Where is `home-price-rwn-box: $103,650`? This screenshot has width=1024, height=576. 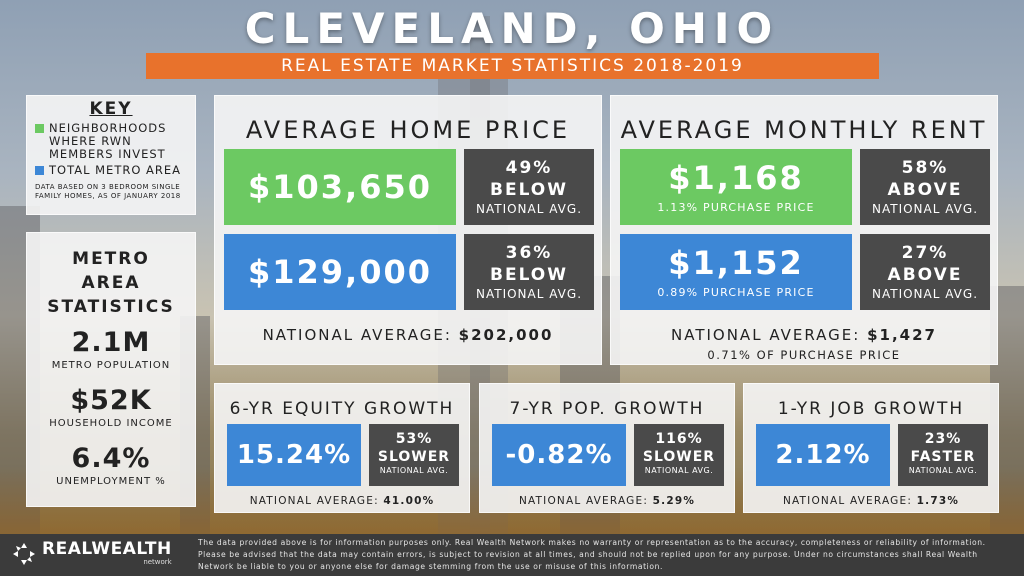
home-price-rwn-box: $103,650 is located at coordinates (340, 187).